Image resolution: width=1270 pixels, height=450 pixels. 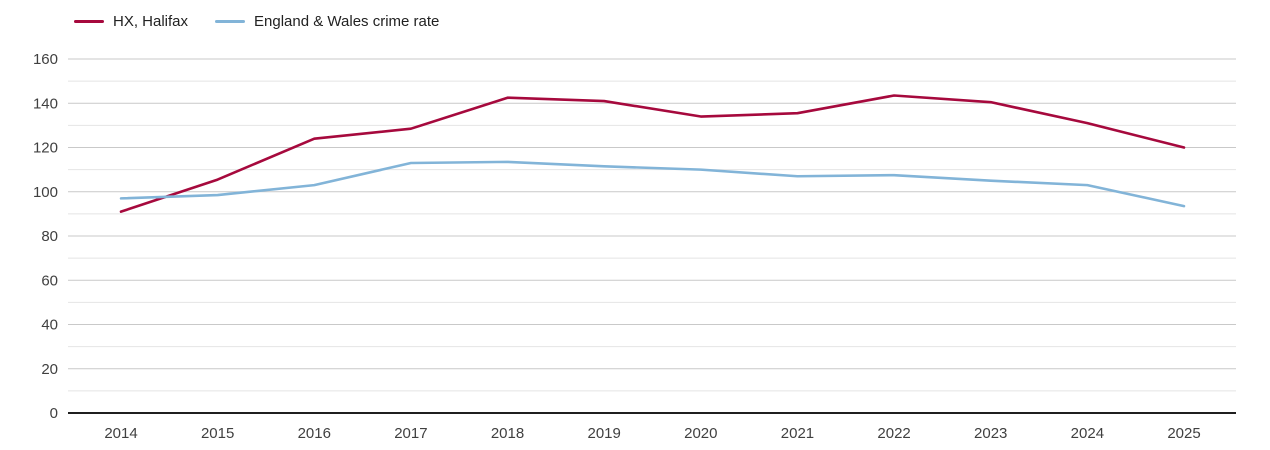 I want to click on x-axis-tick-label: 2025, so click(x=1183, y=433).